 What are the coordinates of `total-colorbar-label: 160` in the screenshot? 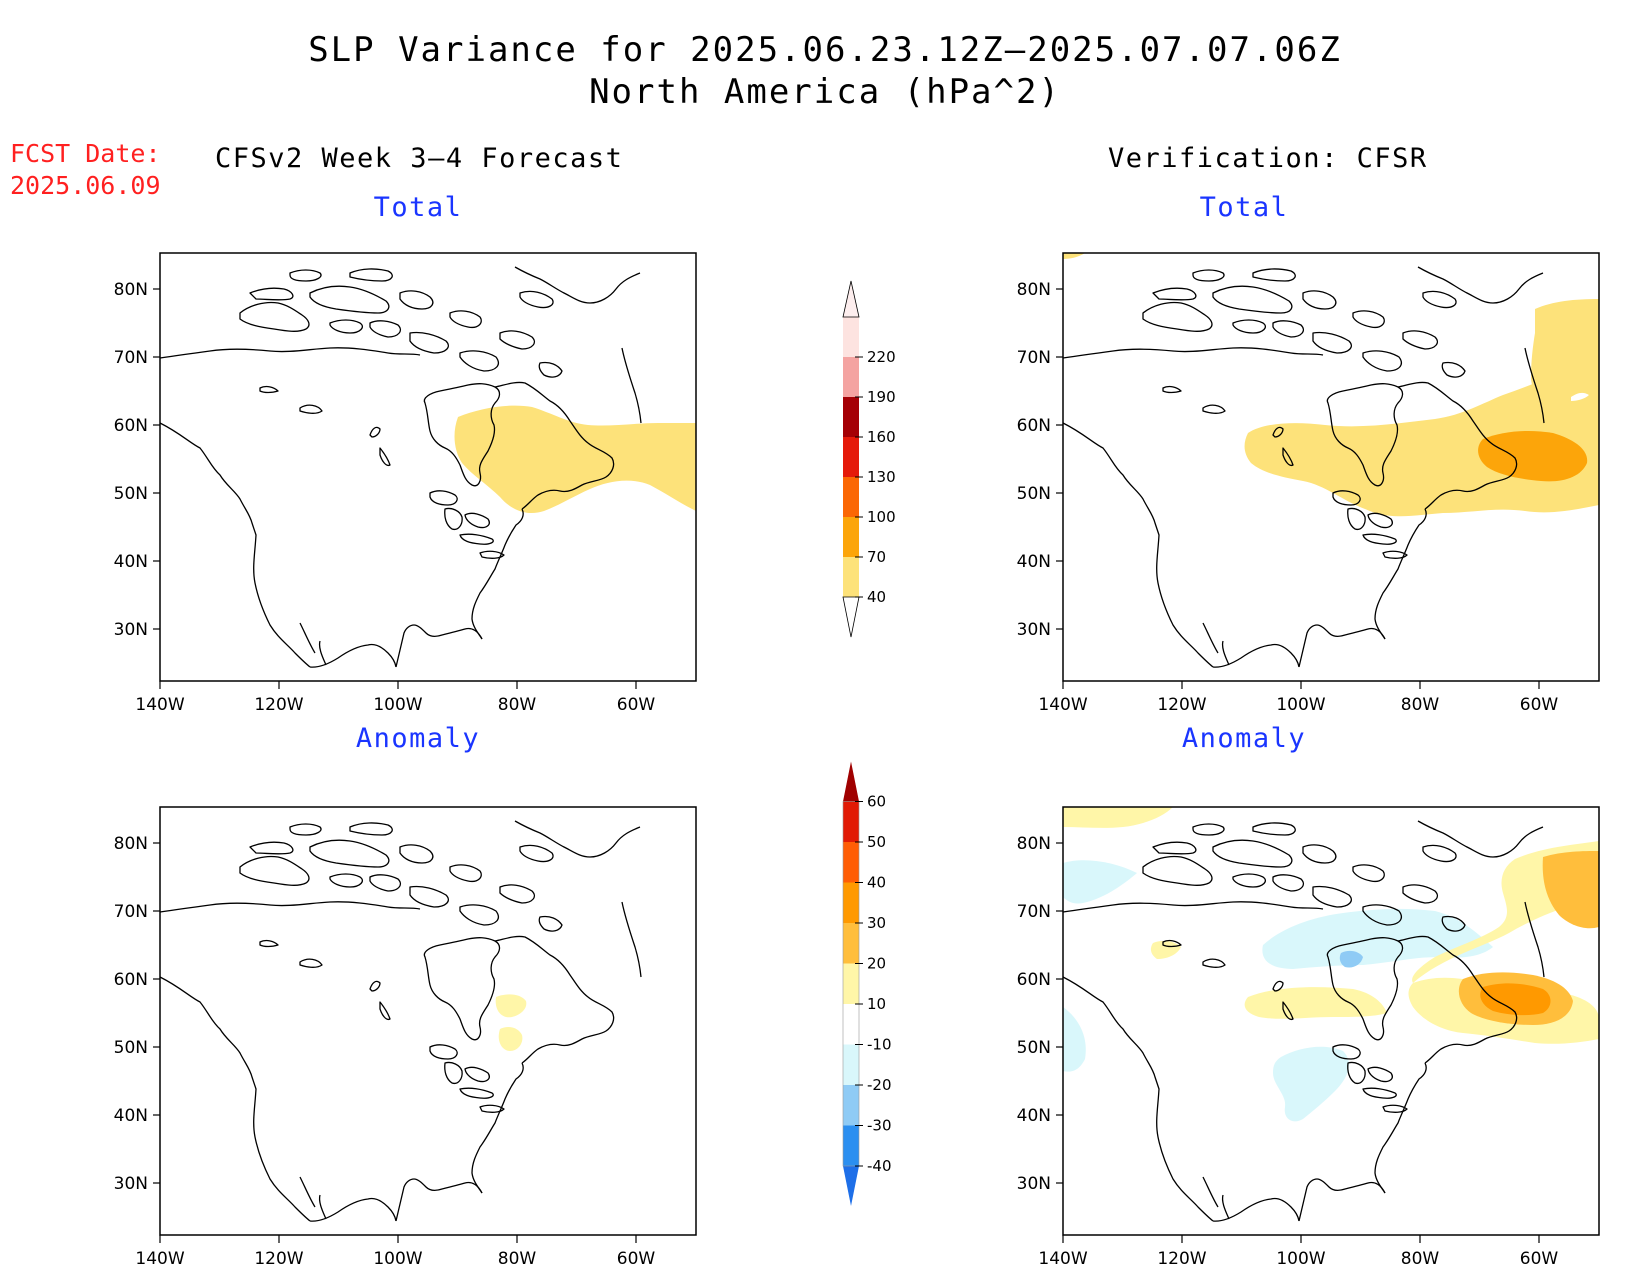 It's located at (881, 437).